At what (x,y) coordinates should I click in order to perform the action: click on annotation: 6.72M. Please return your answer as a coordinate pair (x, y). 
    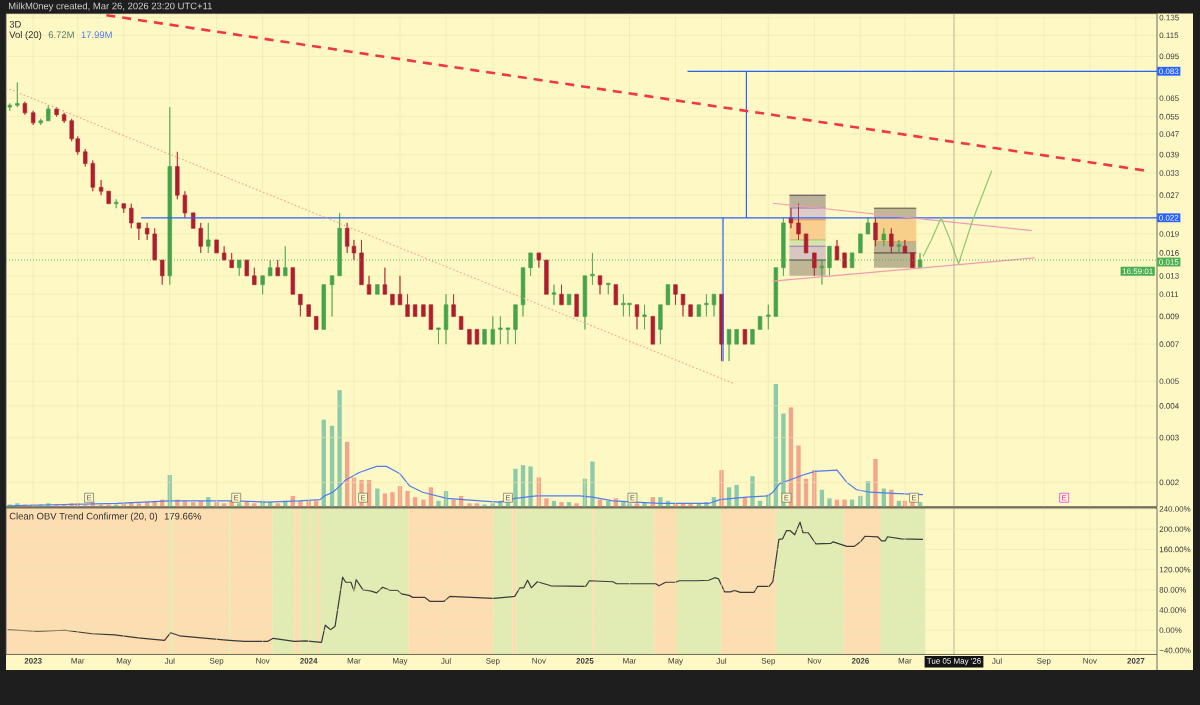
    Looking at the image, I should click on (61, 35).